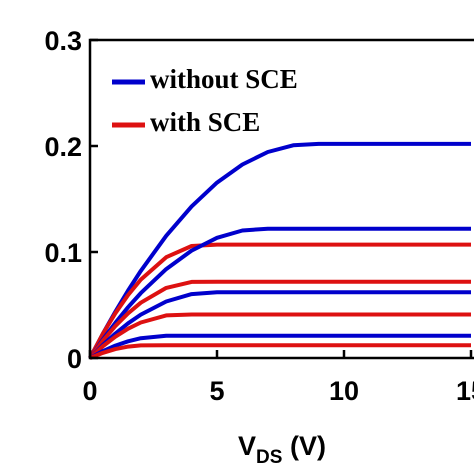 The width and height of the screenshot is (474, 474). Describe the element at coordinates (269, 457) in the screenshot. I see `x-label-sub: DS` at that location.